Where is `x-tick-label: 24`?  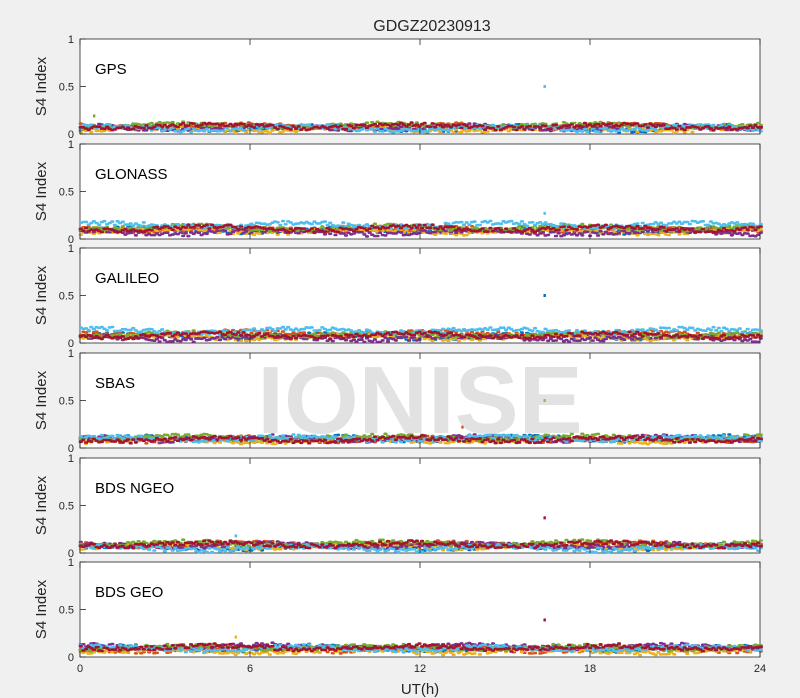
x-tick-label: 24 is located at coordinates (760, 669).